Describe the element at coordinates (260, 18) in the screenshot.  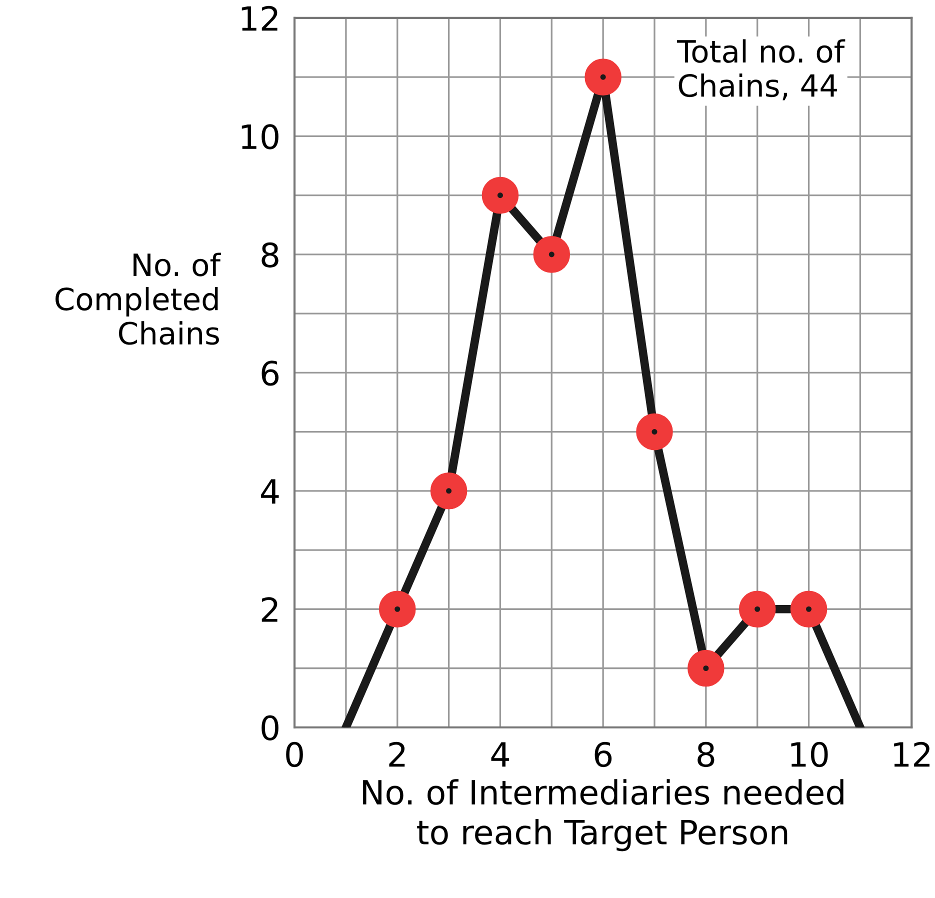
I see `y-tick-label: 12` at that location.